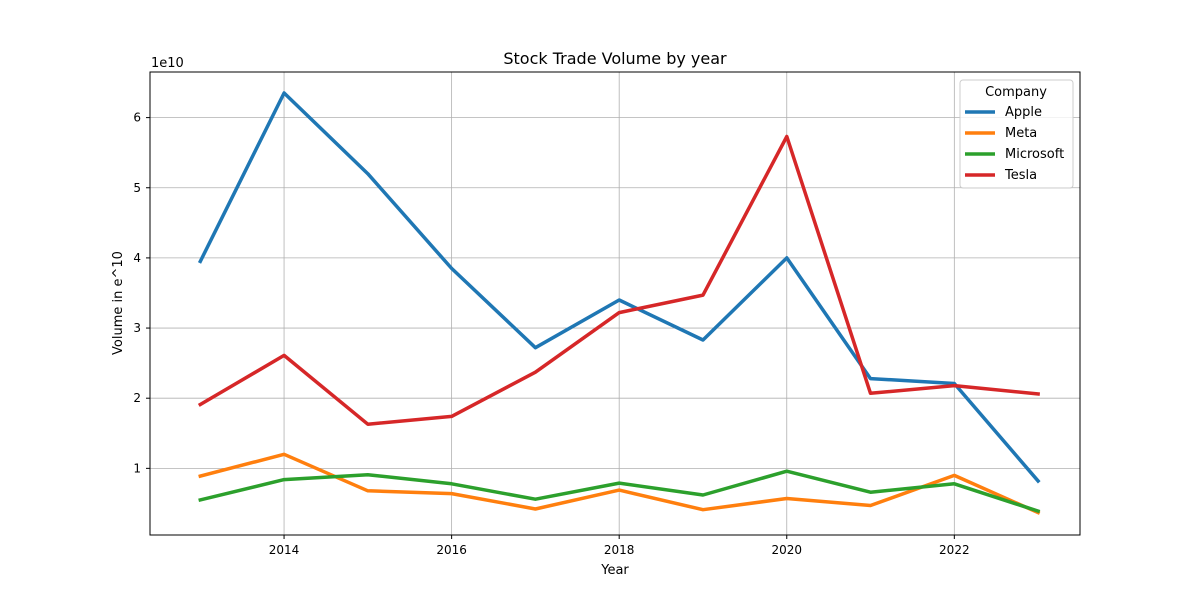  What do you see at coordinates (1034, 154) in the screenshot?
I see `legend-label-microsoft: Microsoft` at bounding box center [1034, 154].